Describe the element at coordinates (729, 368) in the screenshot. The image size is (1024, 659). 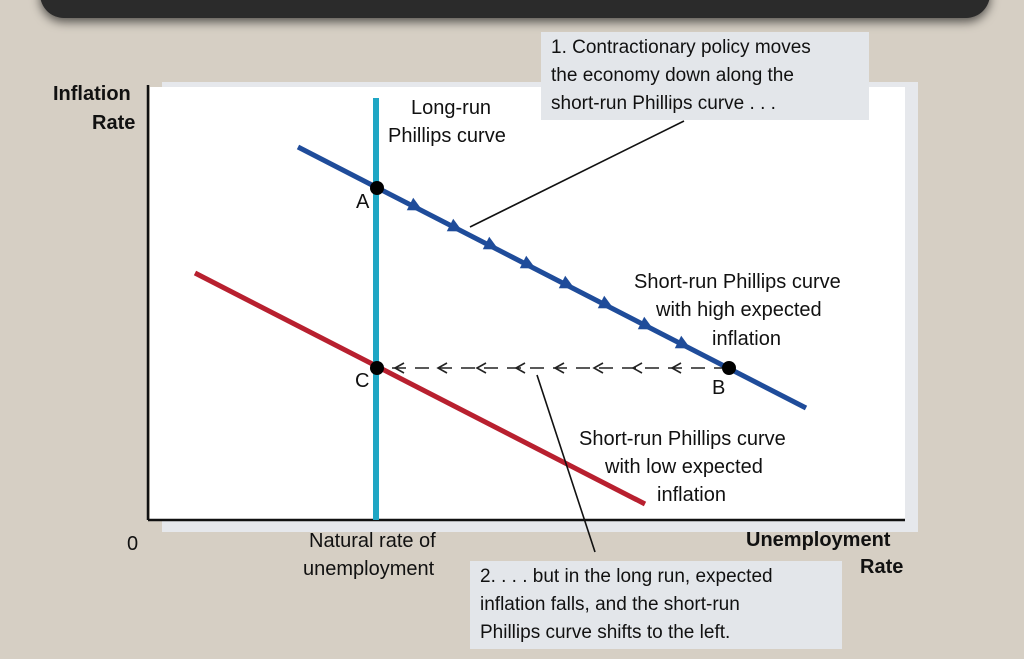
I see `point-b` at that location.